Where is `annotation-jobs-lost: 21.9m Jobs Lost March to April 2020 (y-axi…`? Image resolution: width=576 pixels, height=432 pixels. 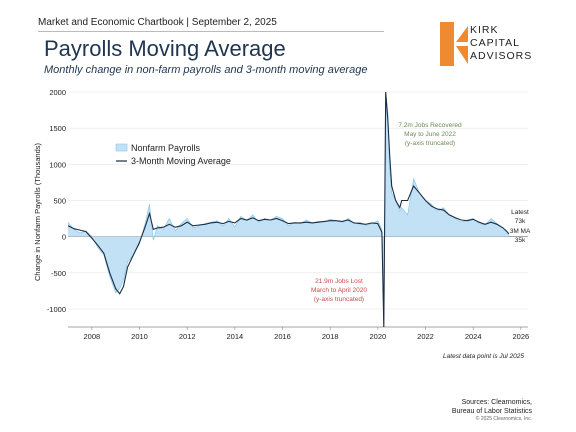 annotation-jobs-lost: 21.9m Jobs Lost March to April 2020 (y-axi… is located at coordinates (339, 290).